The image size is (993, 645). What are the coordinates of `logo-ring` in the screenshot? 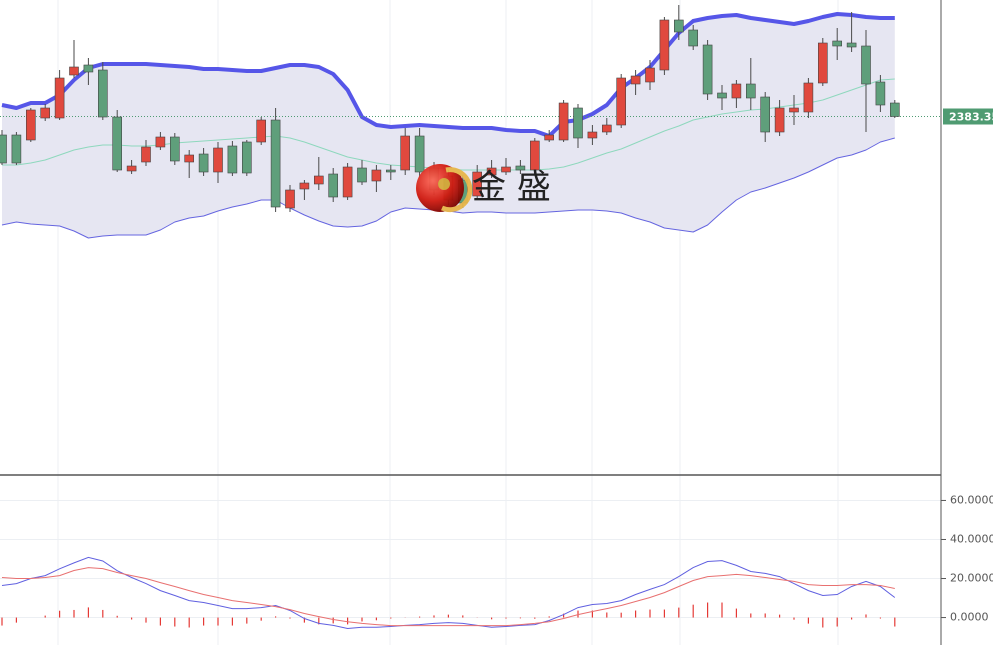 It's located at (457, 190).